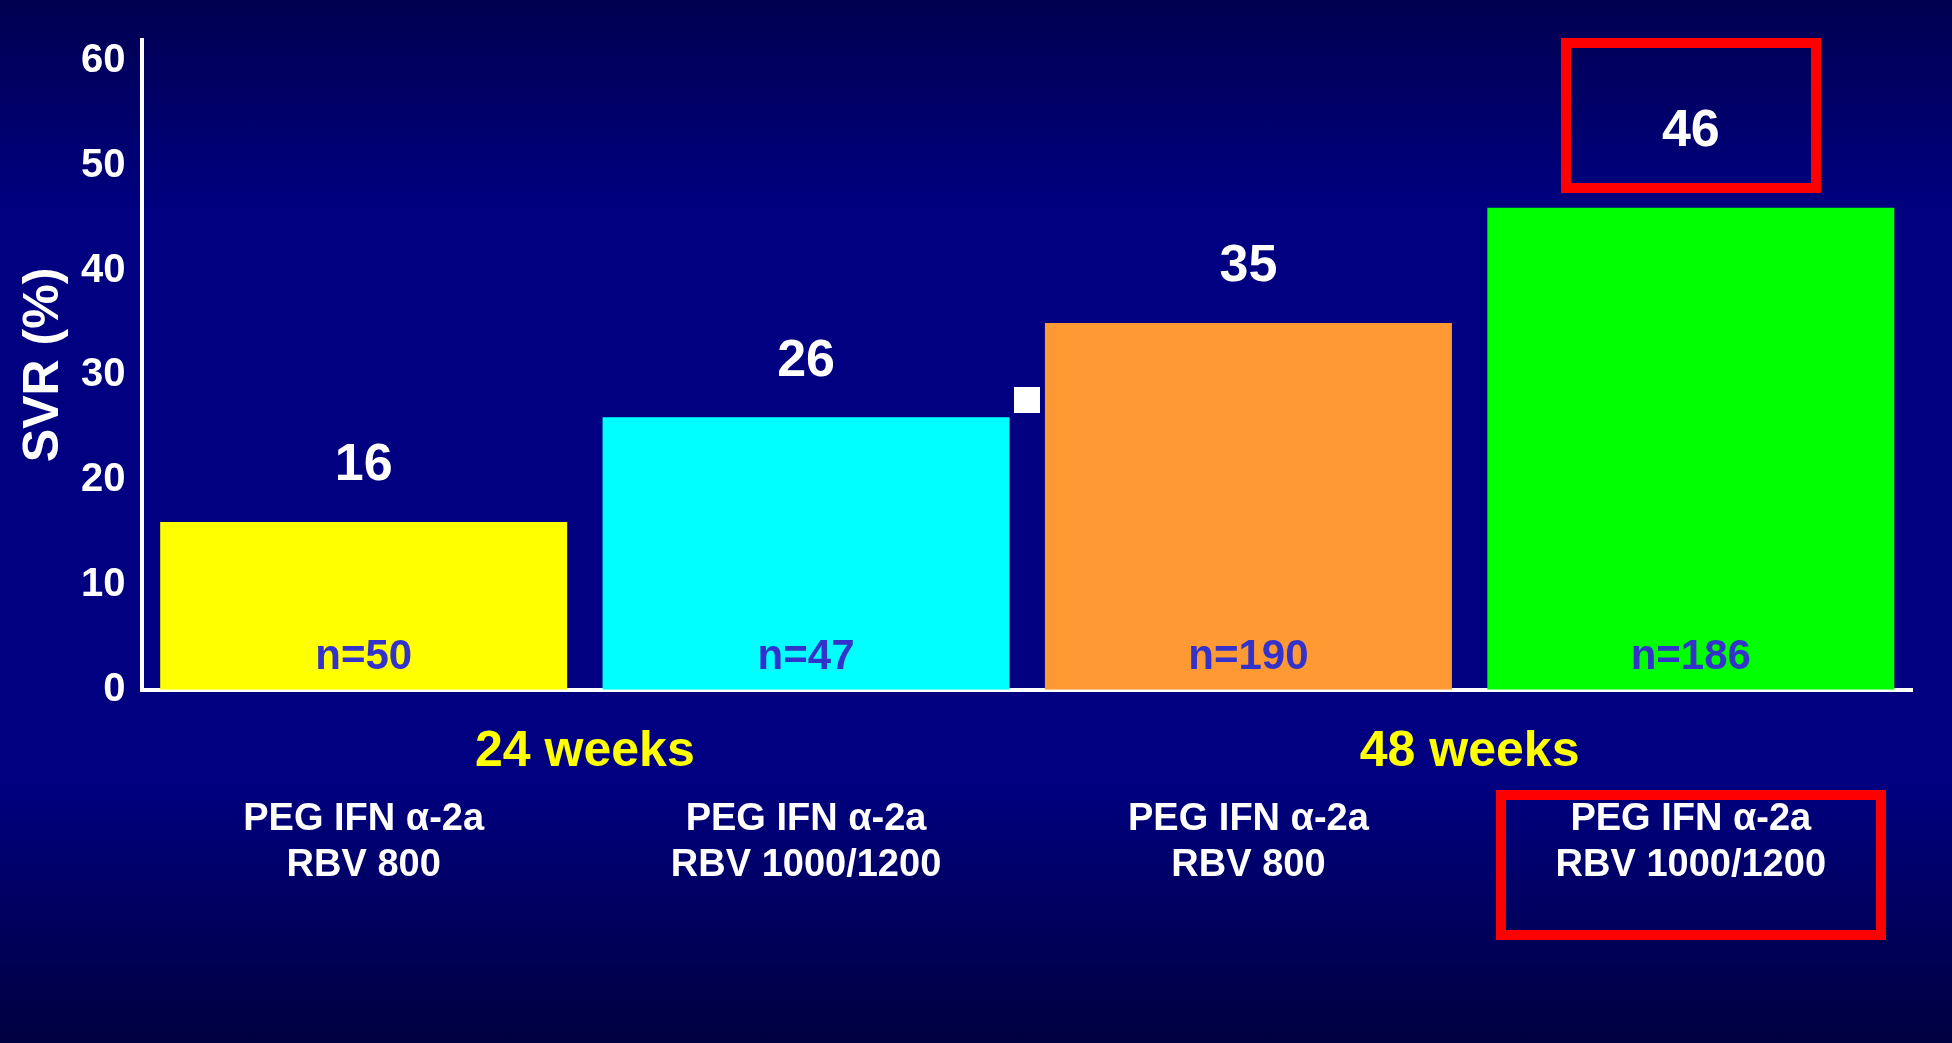 Image resolution: width=1952 pixels, height=1043 pixels. What do you see at coordinates (806, 357) in the screenshot?
I see `data-label: 26` at bounding box center [806, 357].